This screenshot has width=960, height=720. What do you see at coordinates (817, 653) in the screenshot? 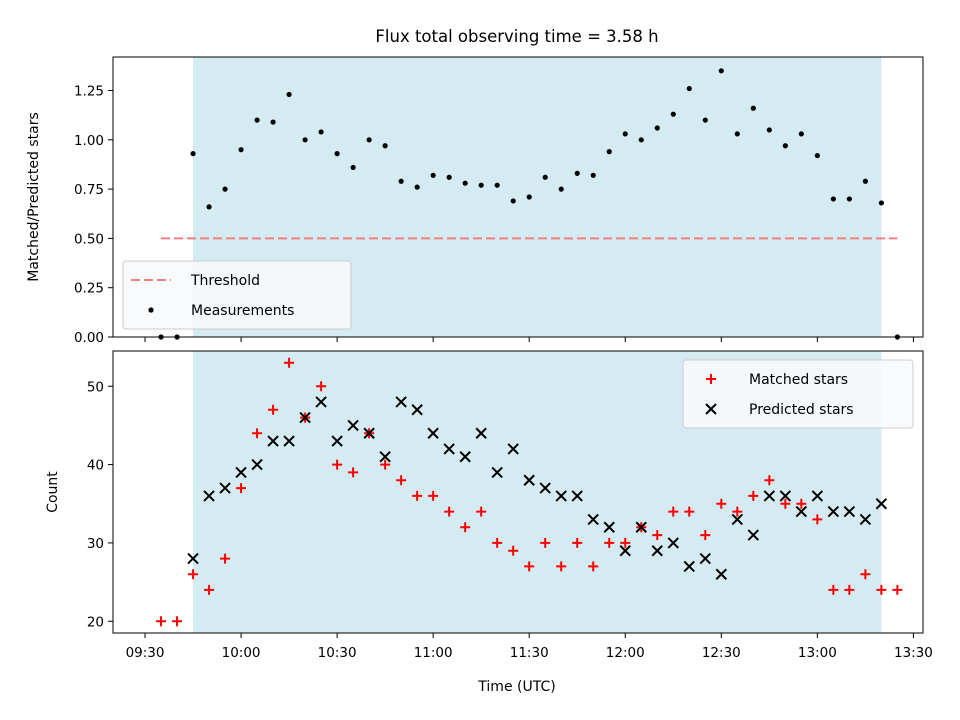
I see `x-tick-label: 13:00` at bounding box center [817, 653].